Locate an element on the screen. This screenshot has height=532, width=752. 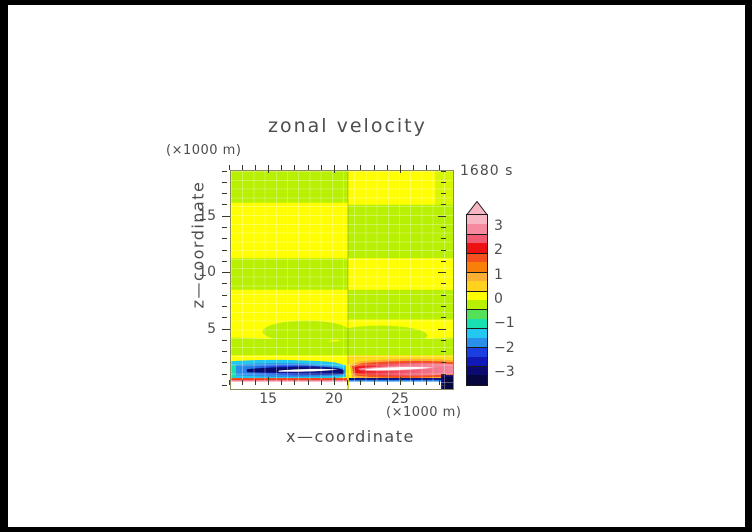
colorbar-tick-label: 0 is located at coordinates (498, 299).